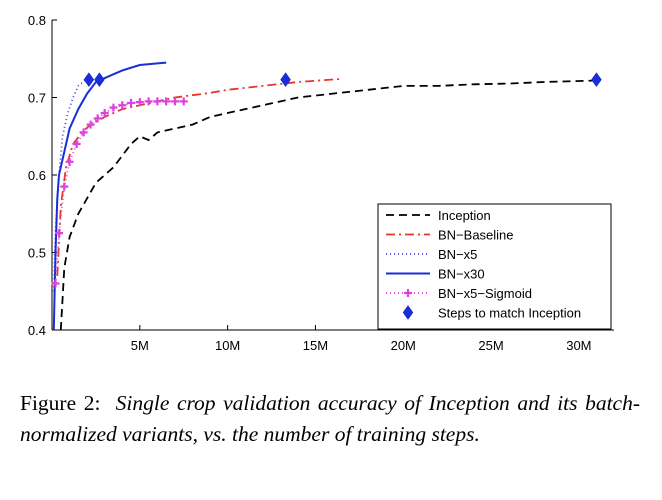  Describe the element at coordinates (361, 339) in the screenshot. I see `x-axis: 5M 10M 15M 20M 25M 30M` at that location.